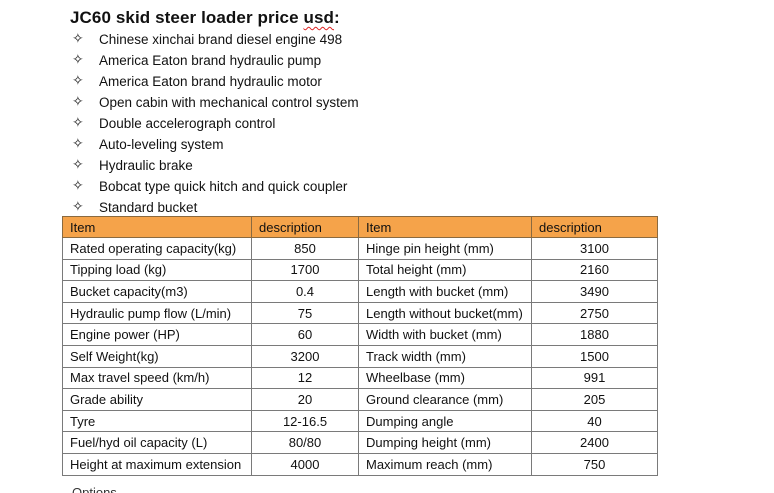  What do you see at coordinates (445, 227) in the screenshot?
I see `header-item-right: Item` at bounding box center [445, 227].